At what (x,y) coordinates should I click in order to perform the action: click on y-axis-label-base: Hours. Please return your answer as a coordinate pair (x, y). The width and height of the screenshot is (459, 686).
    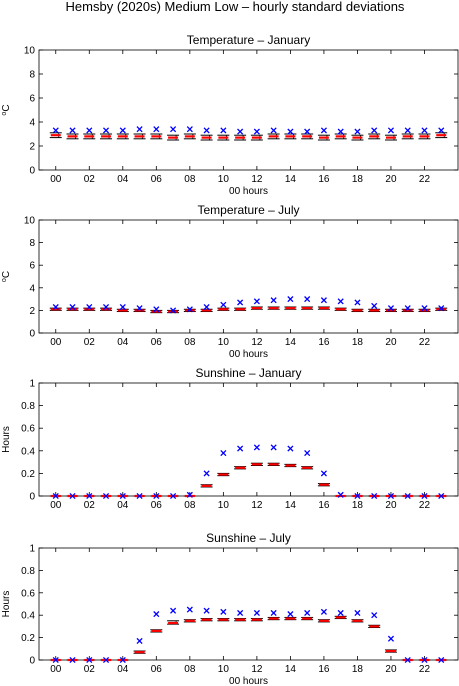
    Looking at the image, I should click on (6, 439).